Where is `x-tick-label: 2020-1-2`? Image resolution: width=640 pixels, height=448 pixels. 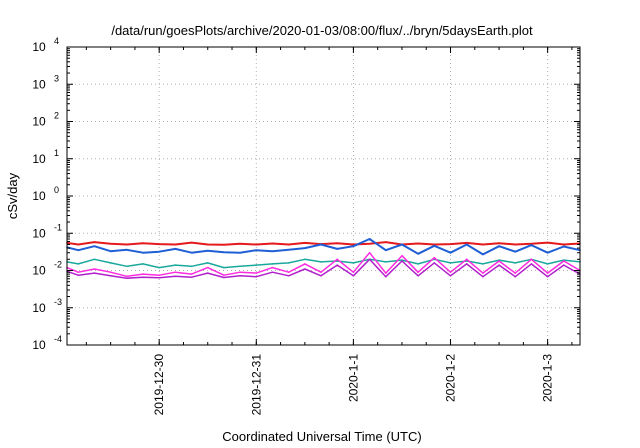 x-tick-label: 2020-1-2 is located at coordinates (451, 378).